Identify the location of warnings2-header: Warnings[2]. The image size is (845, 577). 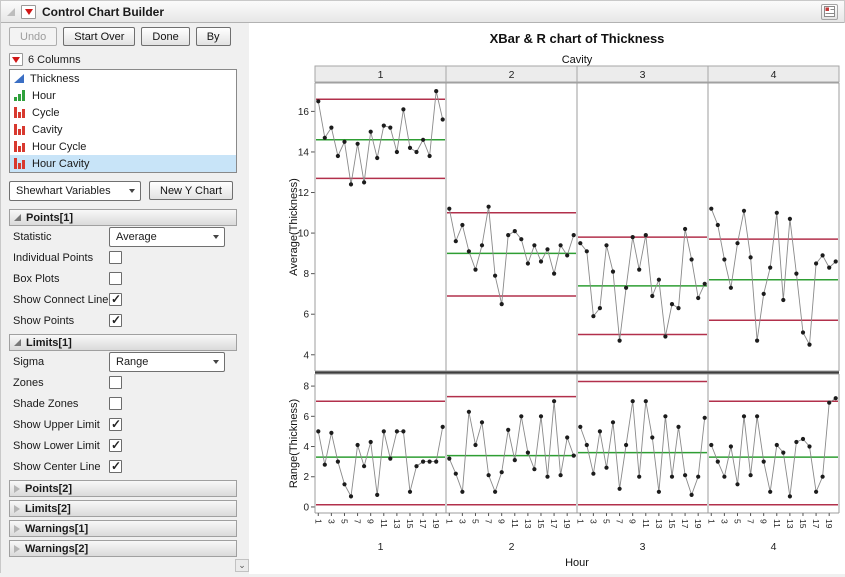
(123, 548).